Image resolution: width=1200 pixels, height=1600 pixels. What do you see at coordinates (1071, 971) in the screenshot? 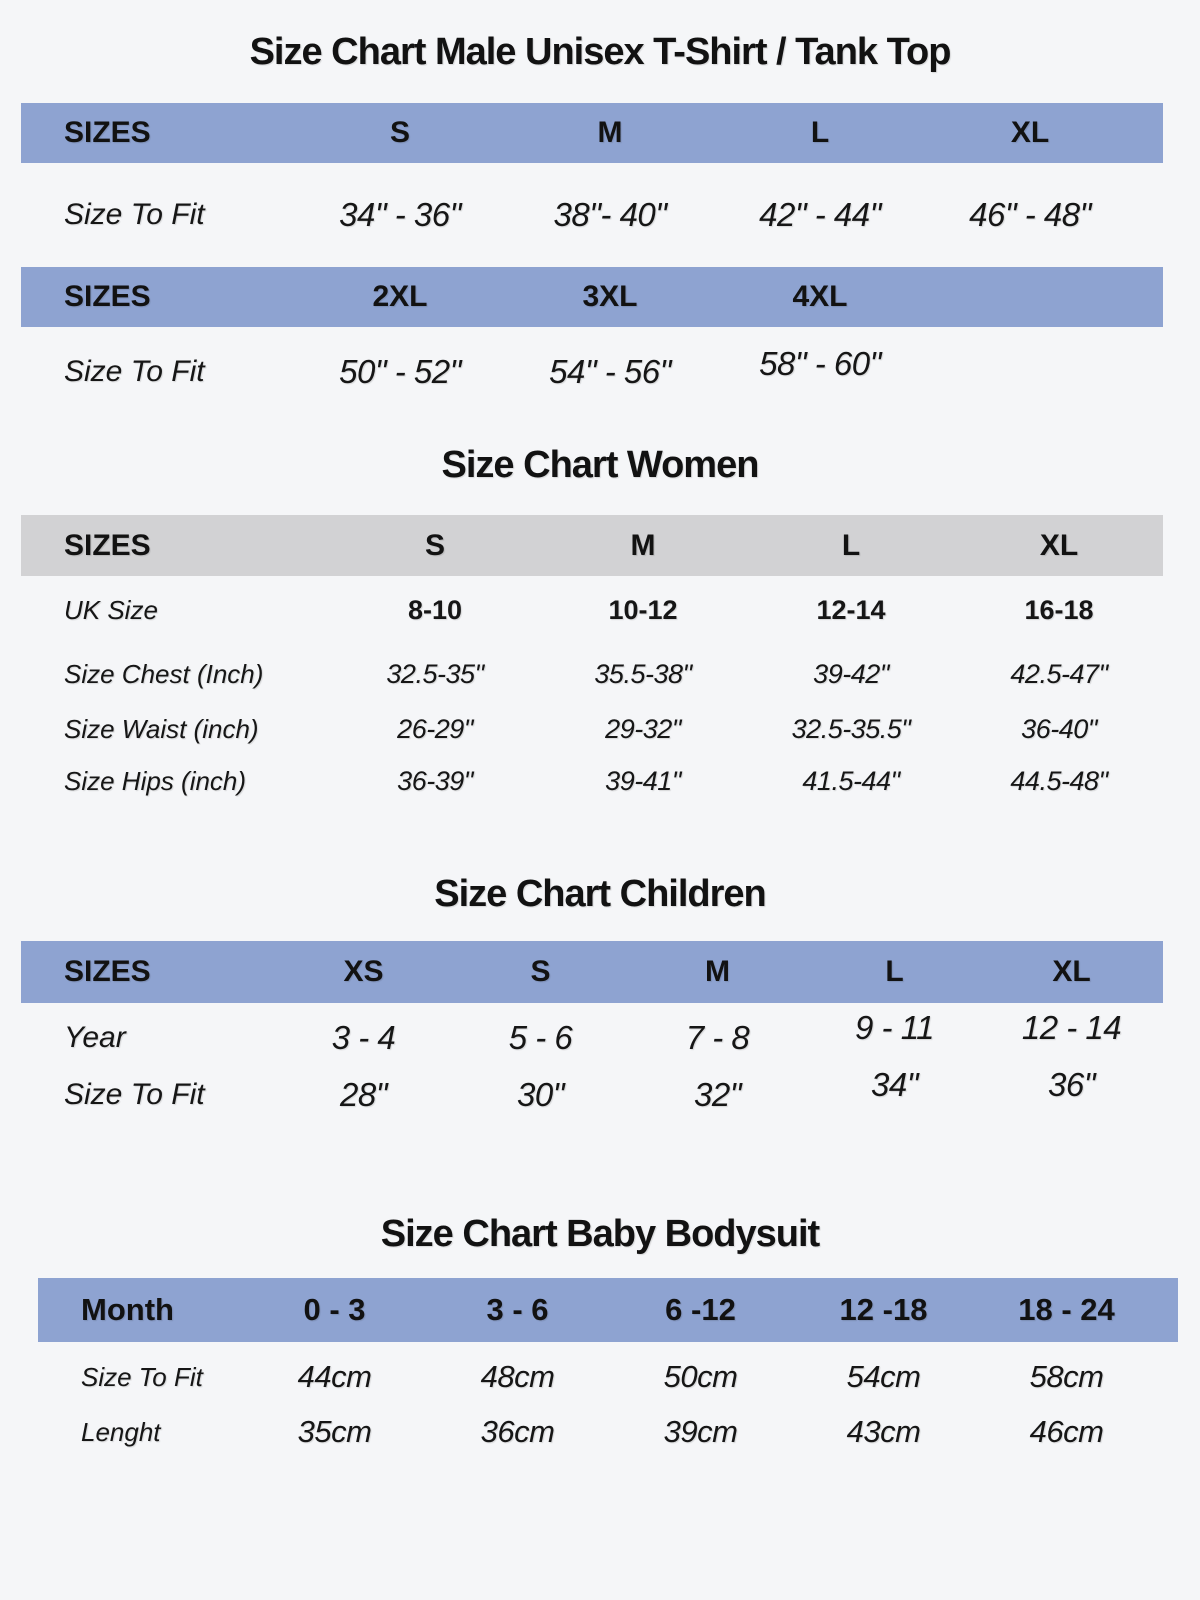
I see `children-col-xl: XL` at bounding box center [1071, 971].